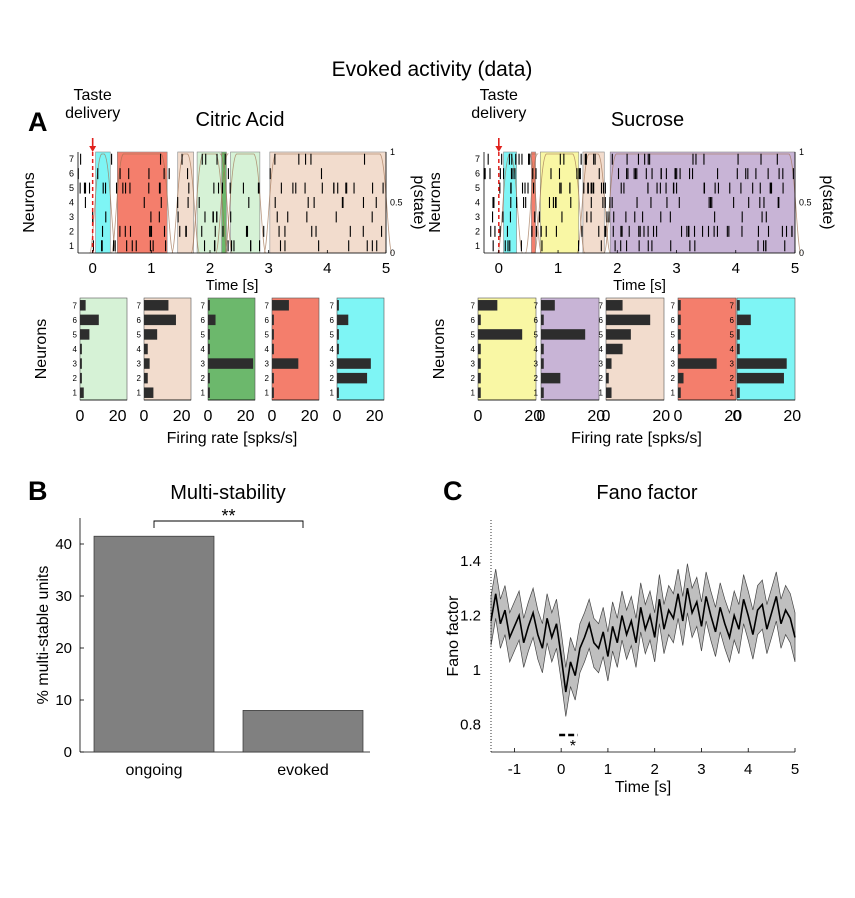 The height and width of the screenshot is (898, 855). Describe the element at coordinates (63, 596) in the screenshot. I see `y-tick-label: 30` at that location.